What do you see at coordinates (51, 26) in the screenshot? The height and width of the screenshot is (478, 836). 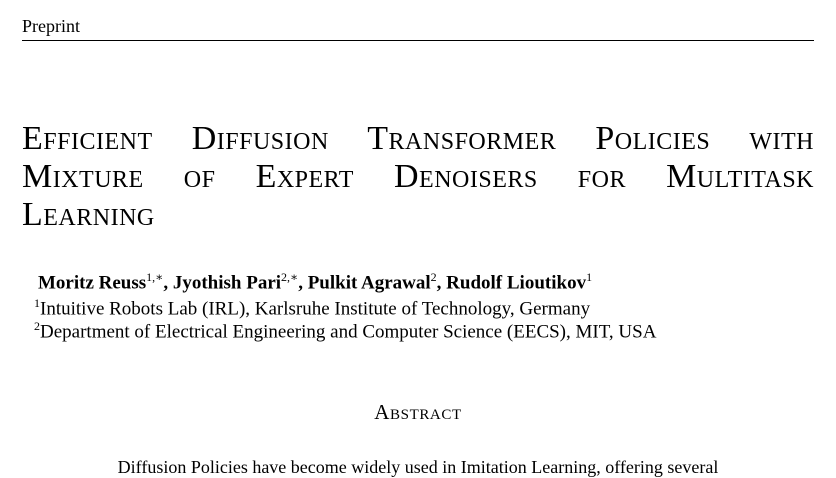 I see `running-title: Preprint` at bounding box center [51, 26].